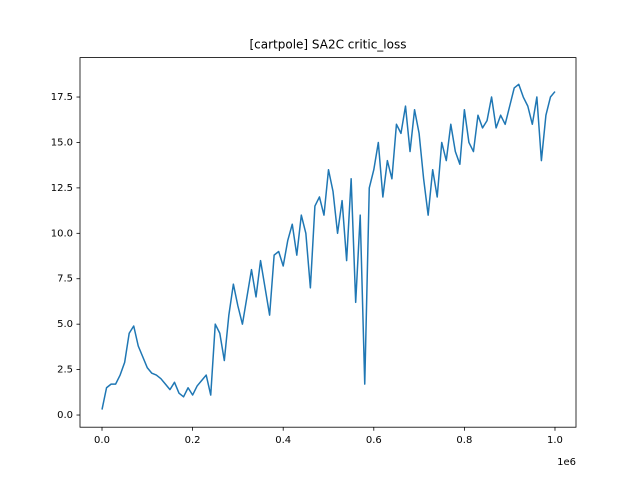 This screenshot has height=480, width=640. What do you see at coordinates (464, 440) in the screenshot?
I see `x-tick-label: 0.8` at bounding box center [464, 440].